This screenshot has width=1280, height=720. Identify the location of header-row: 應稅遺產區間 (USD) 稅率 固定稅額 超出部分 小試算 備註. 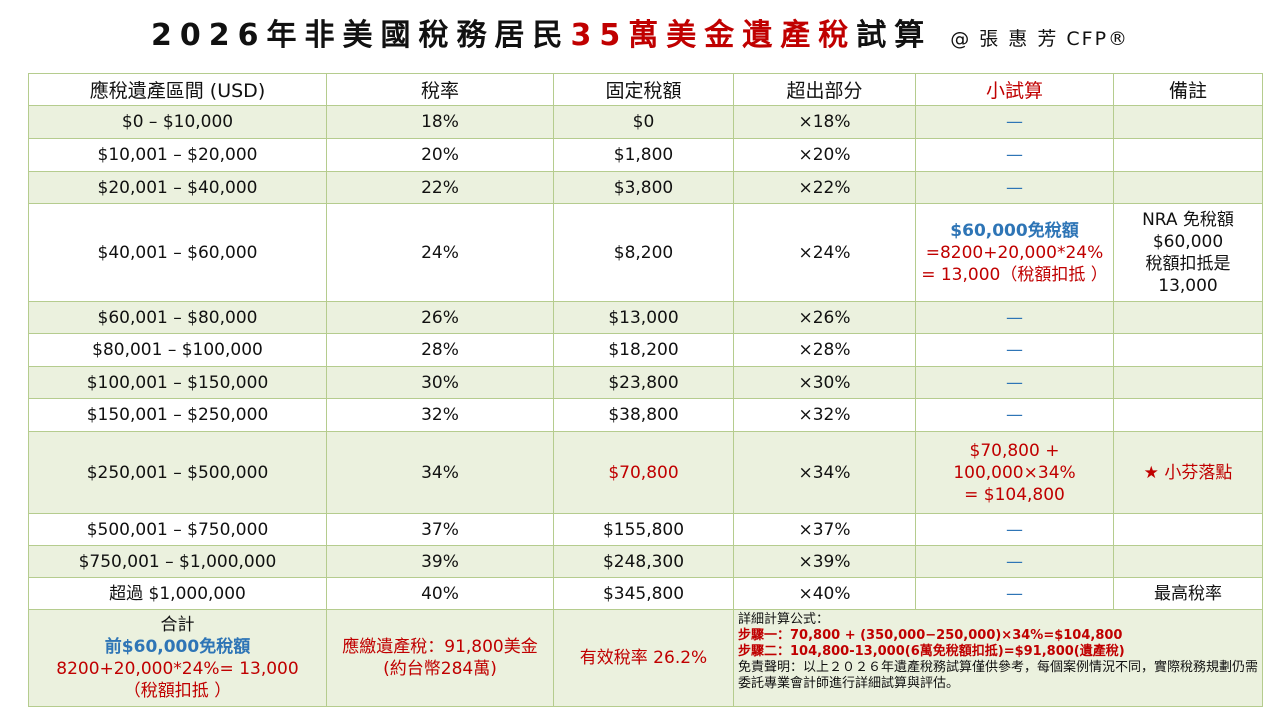
(645, 89).